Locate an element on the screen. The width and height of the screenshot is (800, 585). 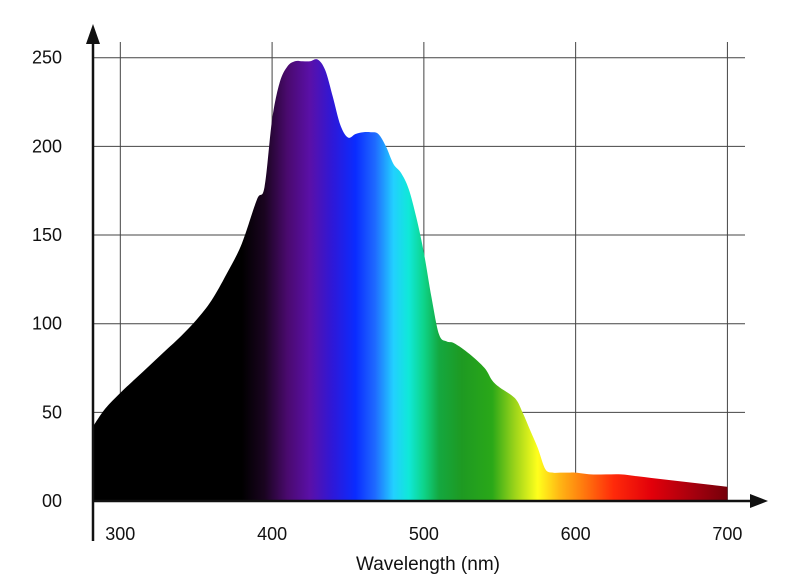
y-tick-label-00: 00 is located at coordinates (52, 501).